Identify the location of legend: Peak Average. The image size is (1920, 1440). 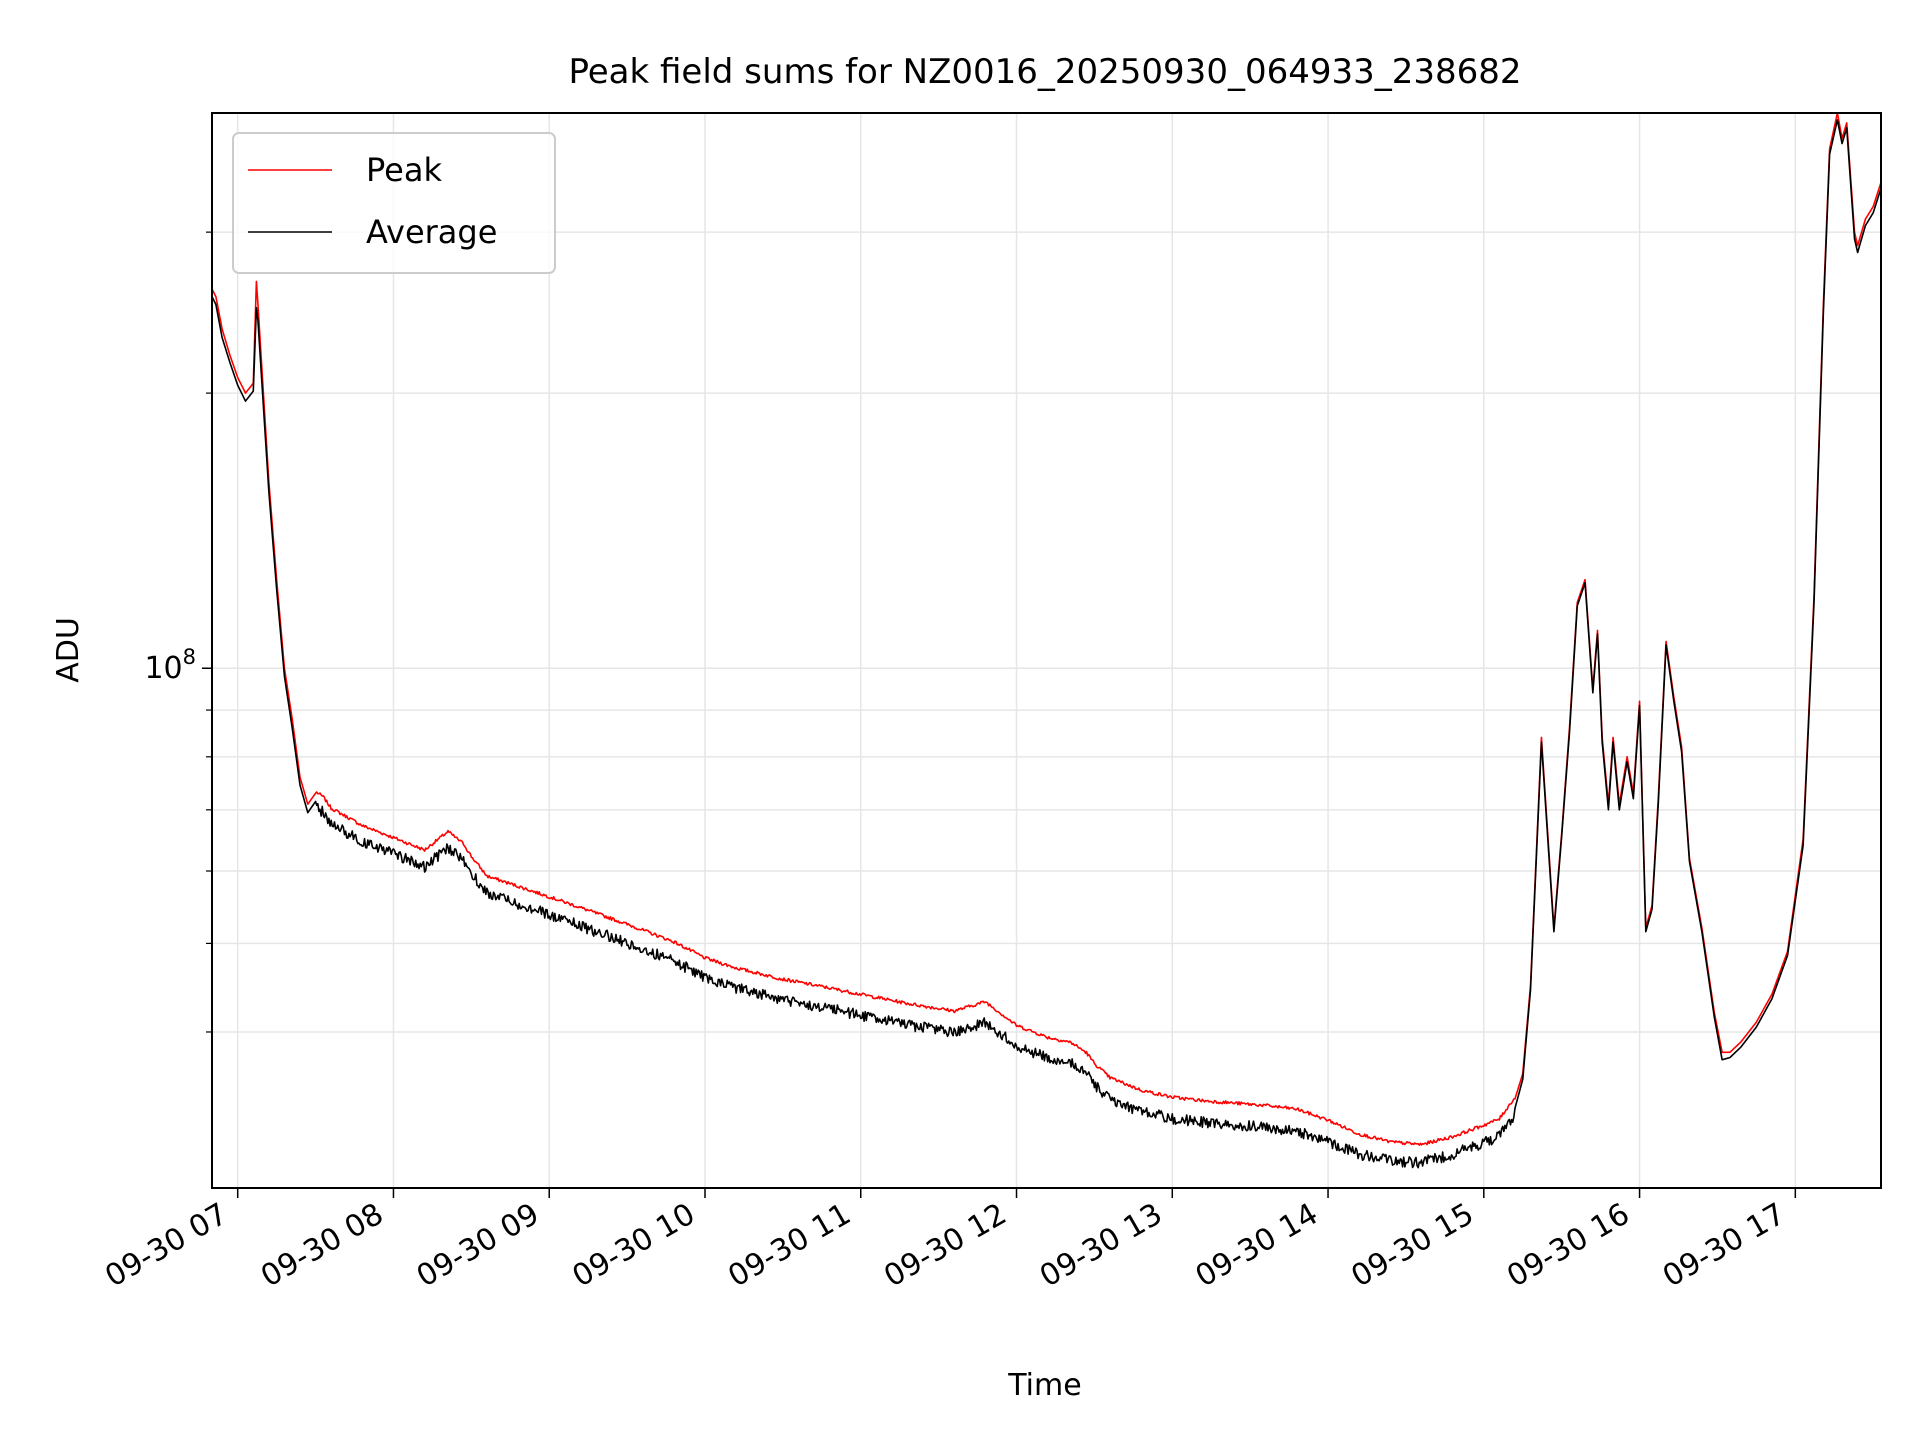
(394, 203).